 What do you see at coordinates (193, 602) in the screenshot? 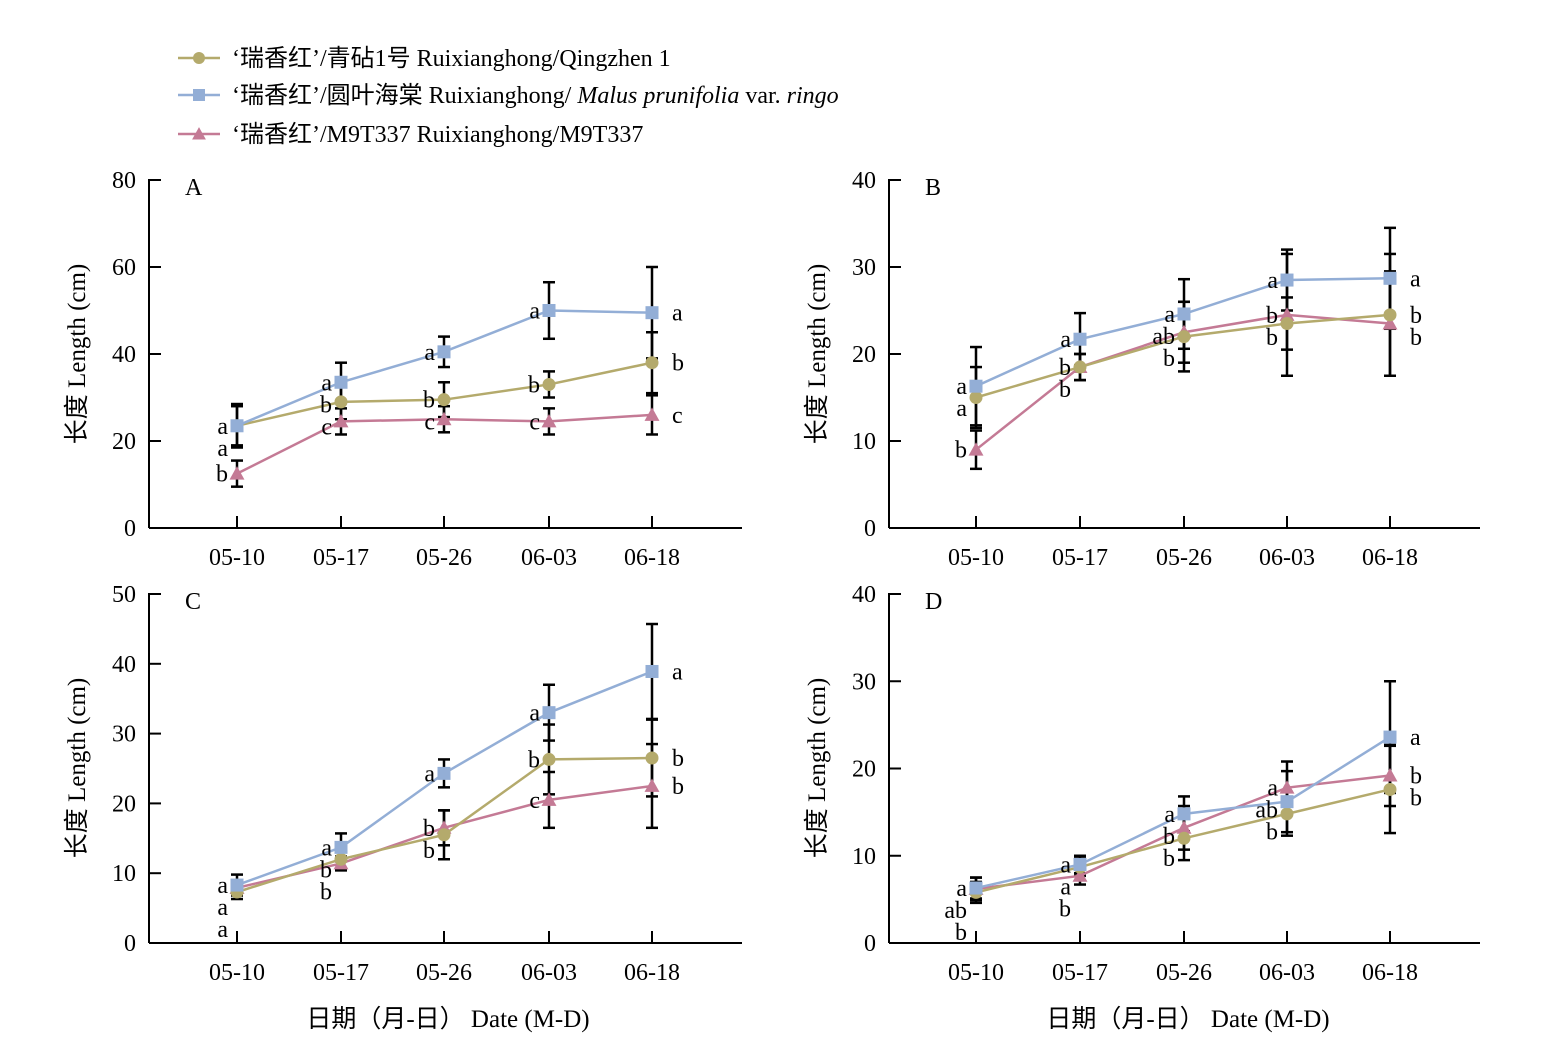
I see `panel-label: C` at bounding box center [193, 602].